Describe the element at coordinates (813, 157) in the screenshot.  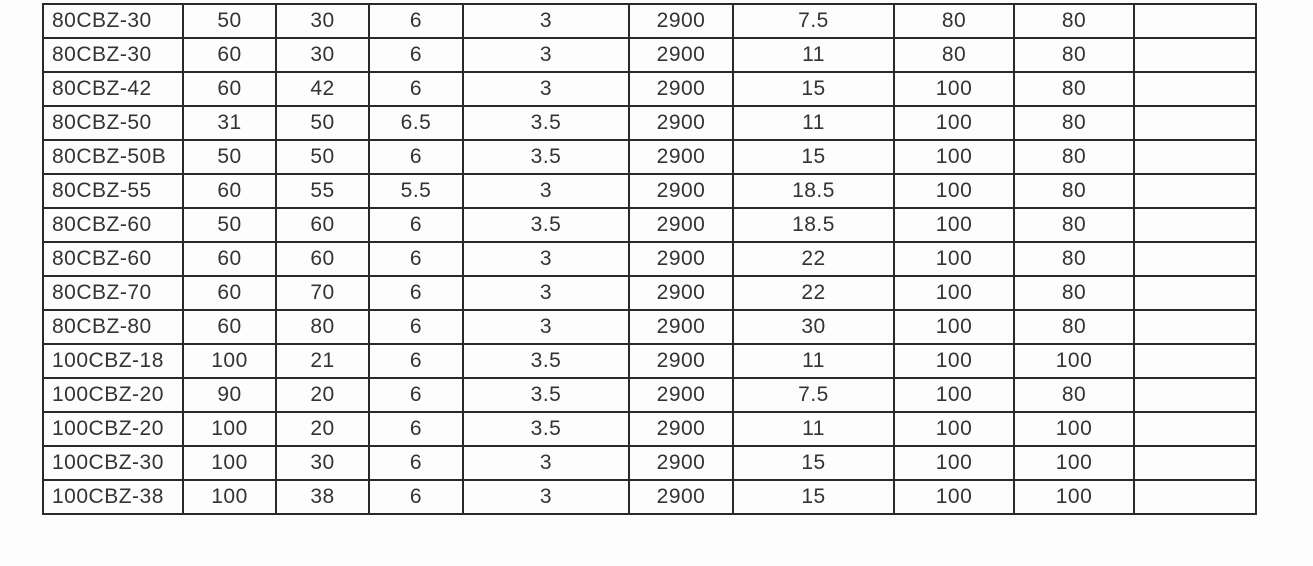
I see `value-cell: 15` at that location.